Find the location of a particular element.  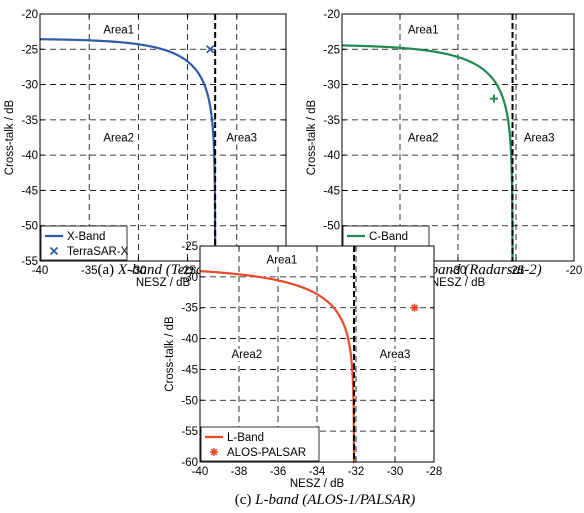

chart-1-legend: X-Band TerraSAR-X is located at coordinates (84, 243).